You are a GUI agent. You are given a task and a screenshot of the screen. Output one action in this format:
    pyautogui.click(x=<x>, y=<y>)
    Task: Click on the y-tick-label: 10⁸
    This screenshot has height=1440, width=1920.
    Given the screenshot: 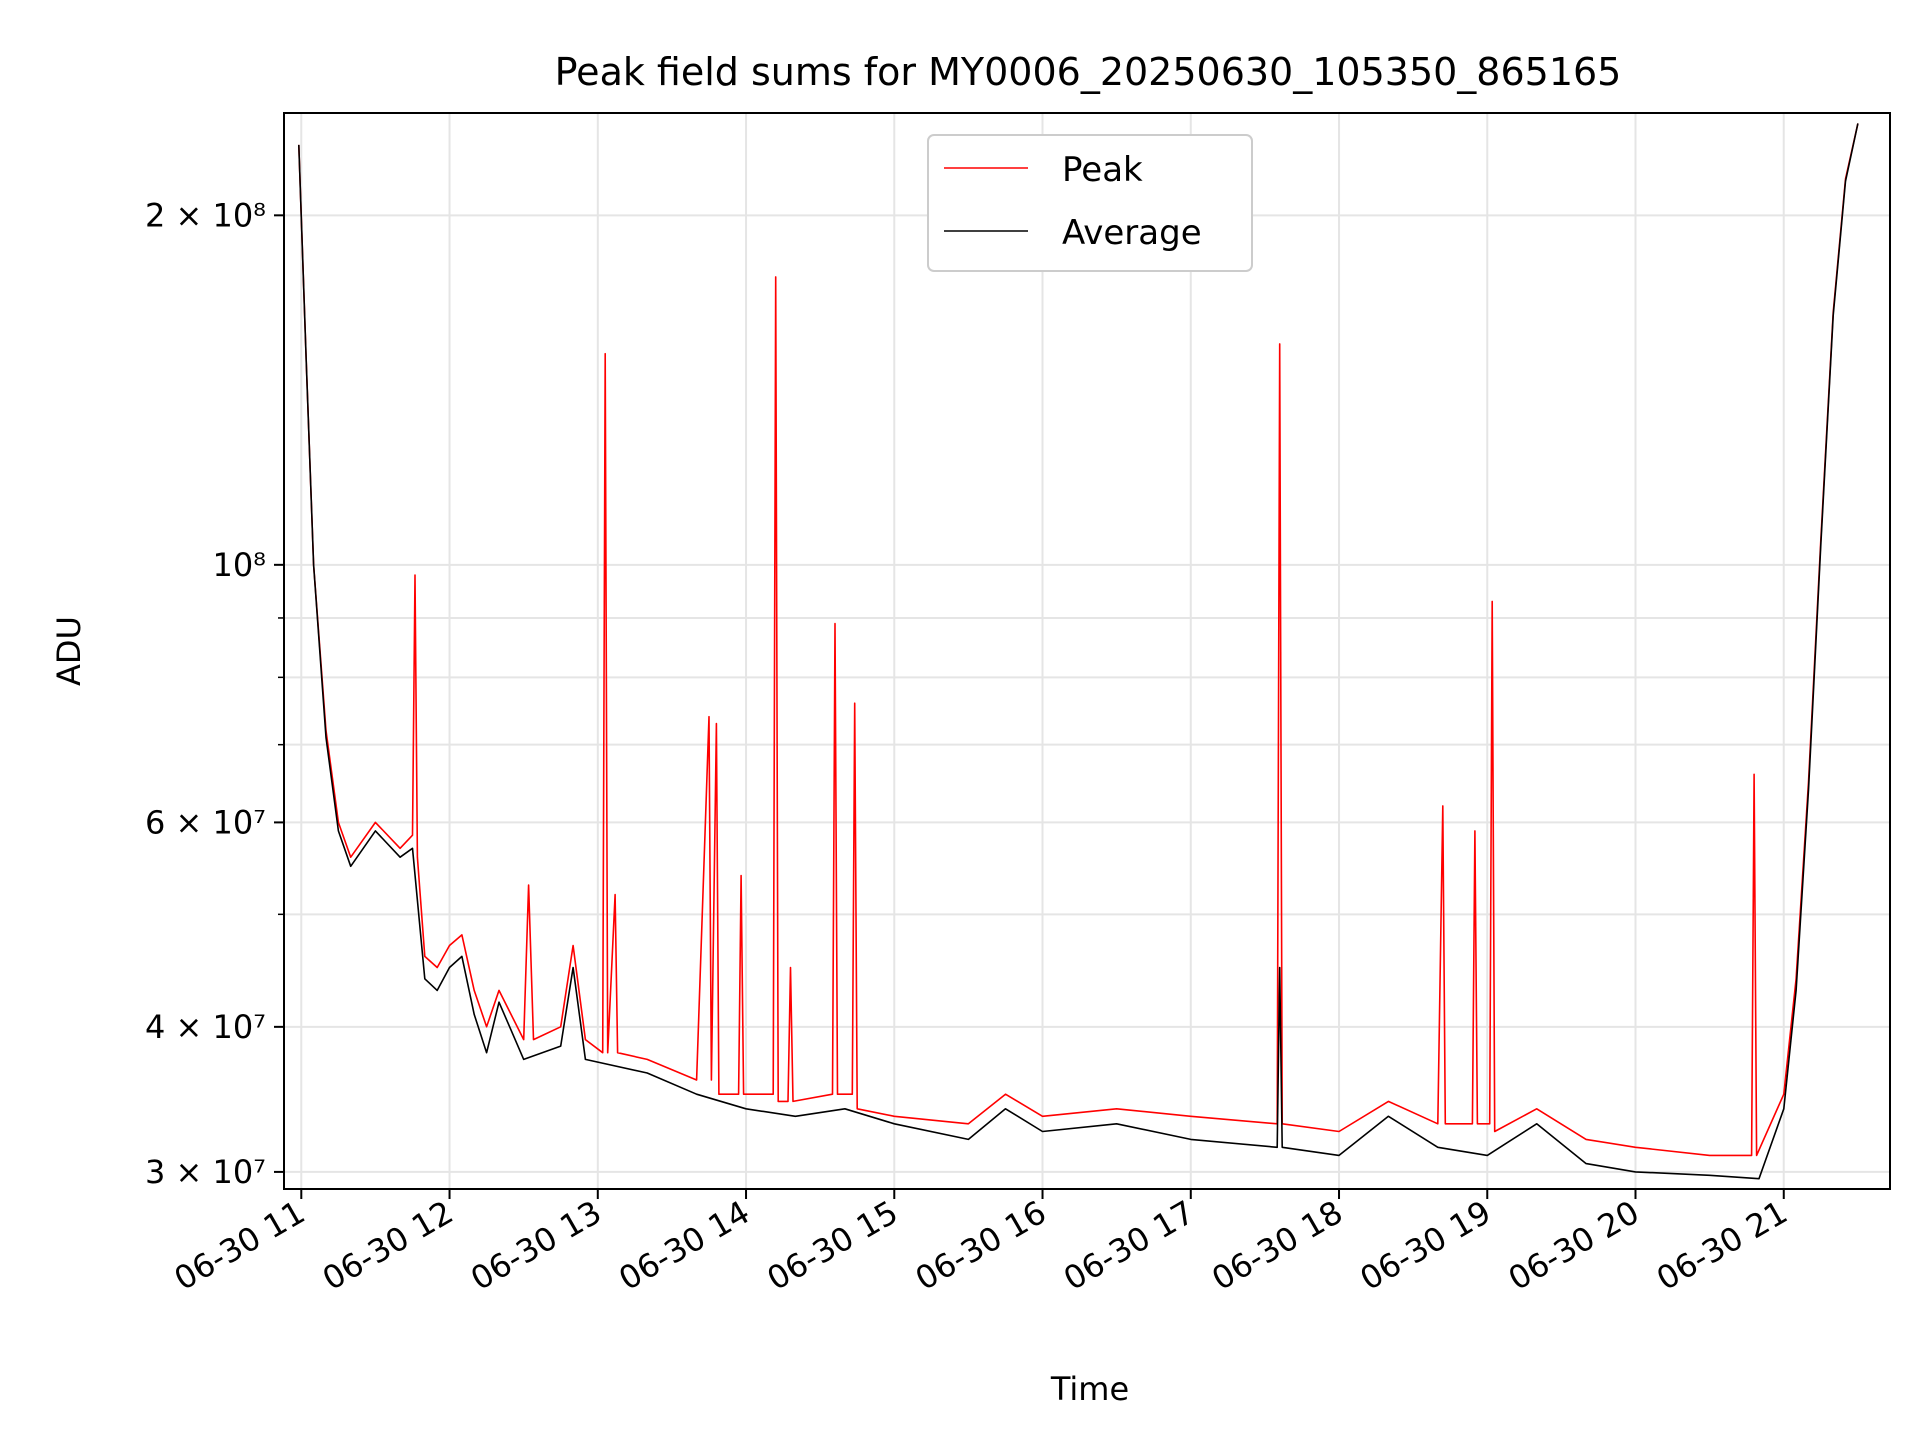 What is the action you would take?
    pyautogui.click(x=239, y=565)
    